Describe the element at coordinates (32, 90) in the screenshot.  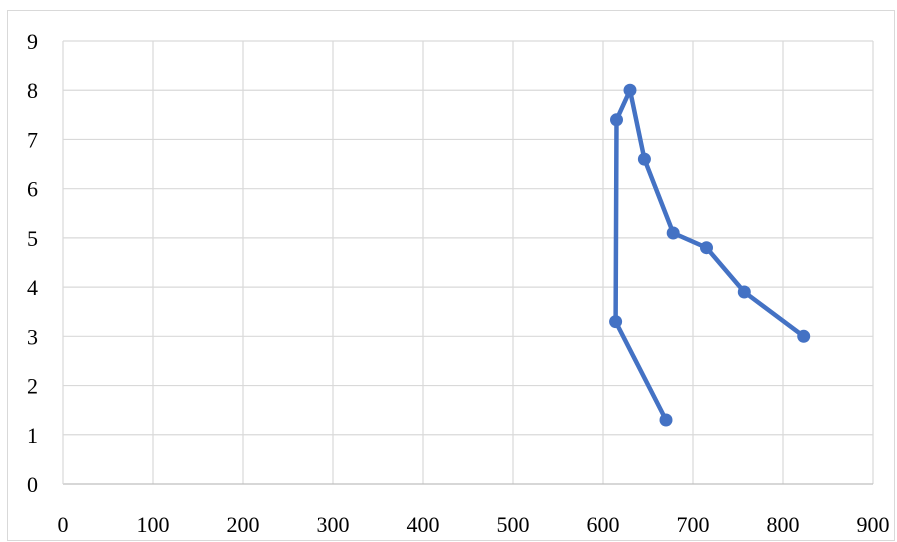
I see `y-tick-label: 8` at that location.